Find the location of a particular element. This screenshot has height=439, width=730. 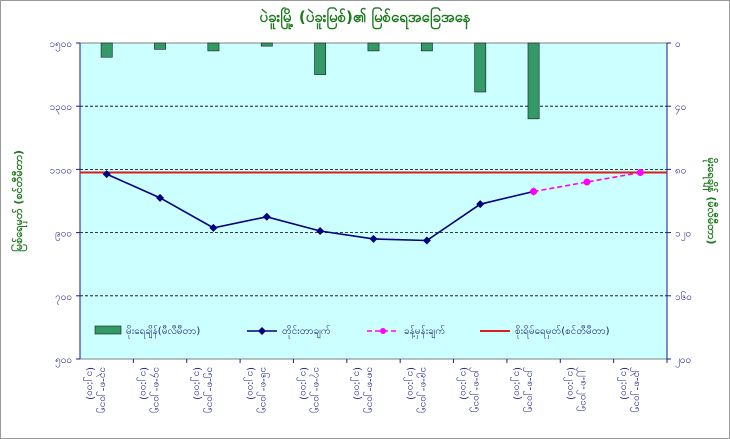

y-right-tick-label: ၄၀ is located at coordinates (680, 108).